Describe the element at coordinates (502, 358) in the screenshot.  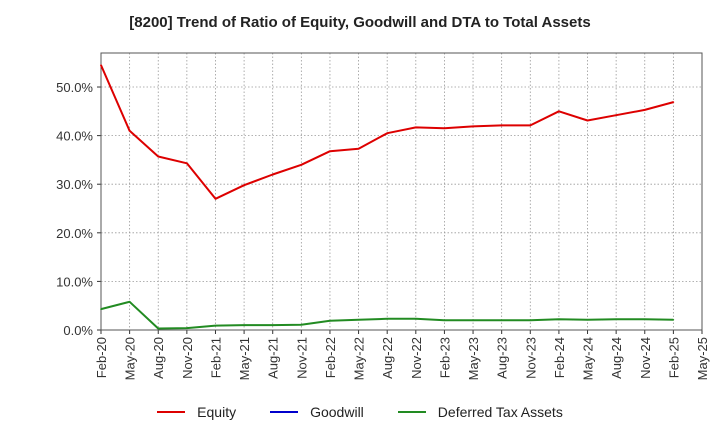
I see `x-tick-label: Aug-23` at that location.